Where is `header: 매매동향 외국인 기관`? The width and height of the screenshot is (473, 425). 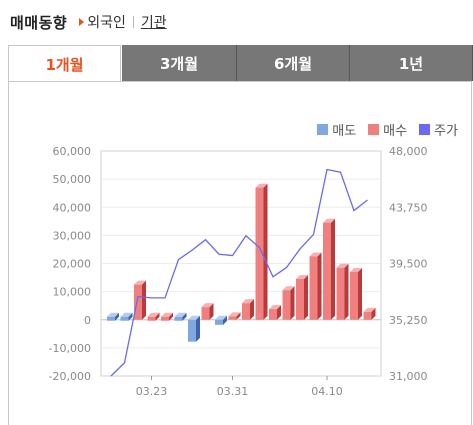 header: 매매동향 외국인 기관 is located at coordinates (88, 22).